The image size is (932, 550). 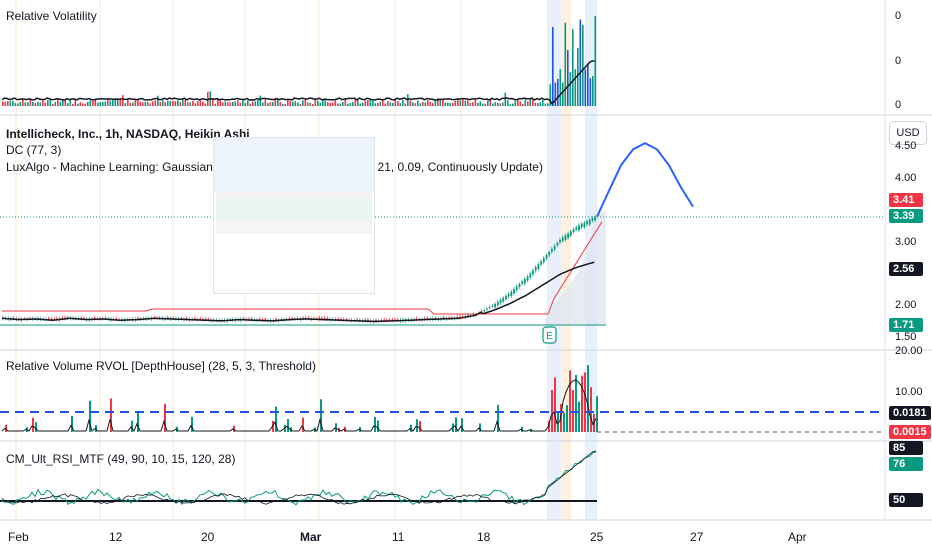 What do you see at coordinates (294, 215) in the screenshot?
I see `embedded-options-image` at bounding box center [294, 215].